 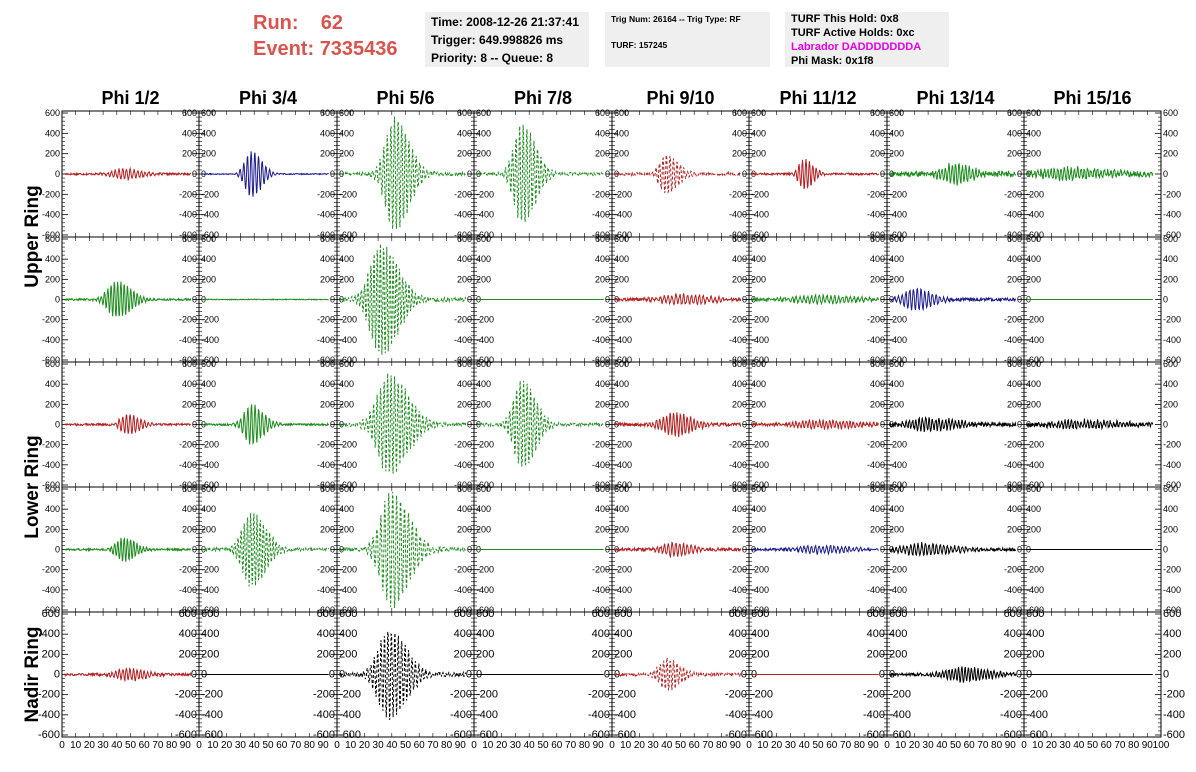 I want to click on x-tick-label: 80, so click(x=997, y=745).